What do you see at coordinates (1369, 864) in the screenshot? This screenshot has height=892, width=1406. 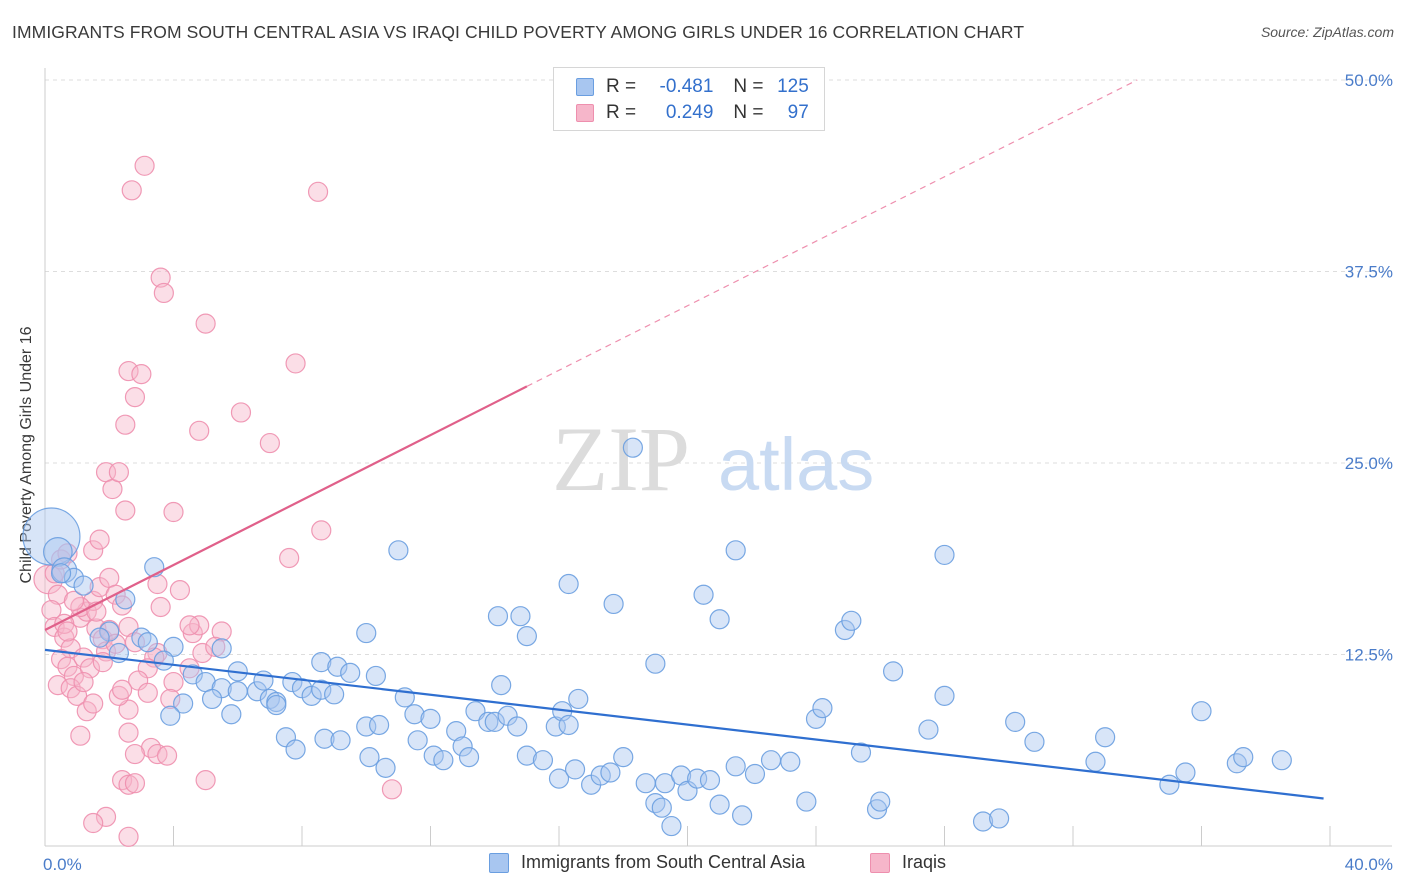 I see `x-tick-label-1: 40.0%` at bounding box center [1369, 864].